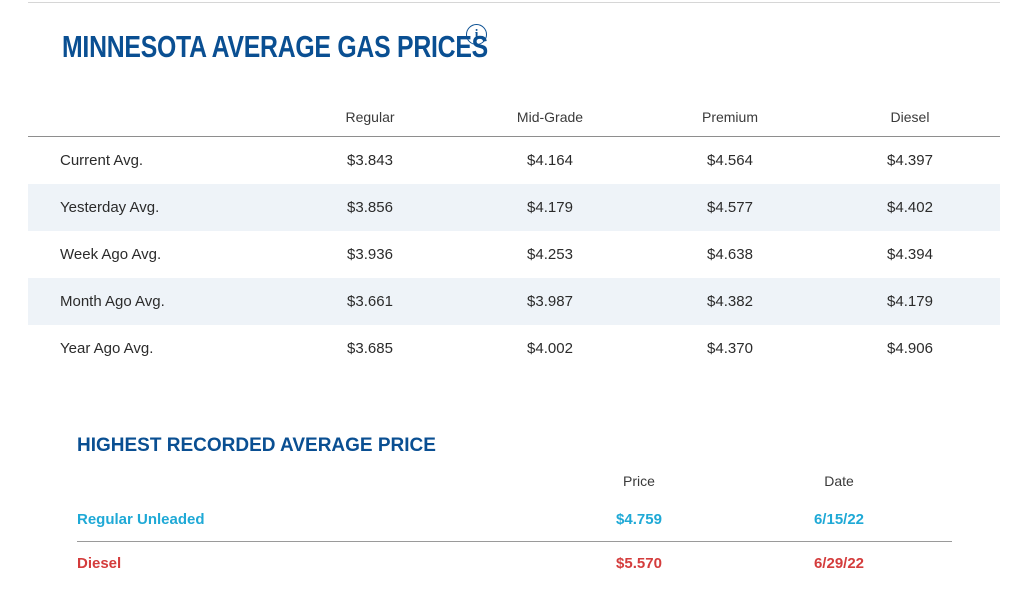  Describe the element at coordinates (910, 207) in the screenshot. I see `price-cell: $4.402` at that location.